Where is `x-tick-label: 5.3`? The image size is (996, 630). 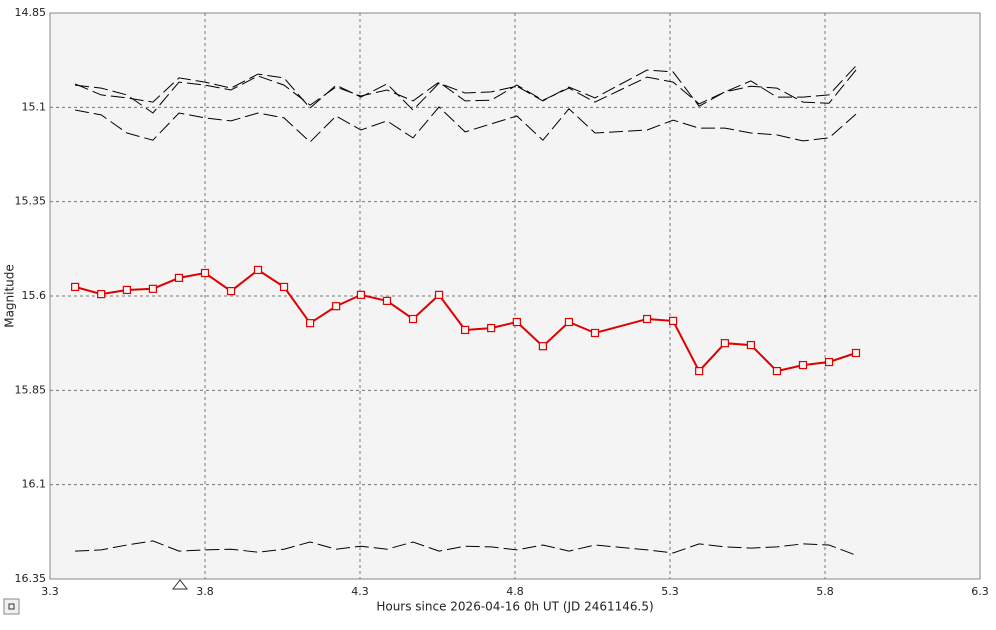
x-tick-label: 5.3 is located at coordinates (670, 591).